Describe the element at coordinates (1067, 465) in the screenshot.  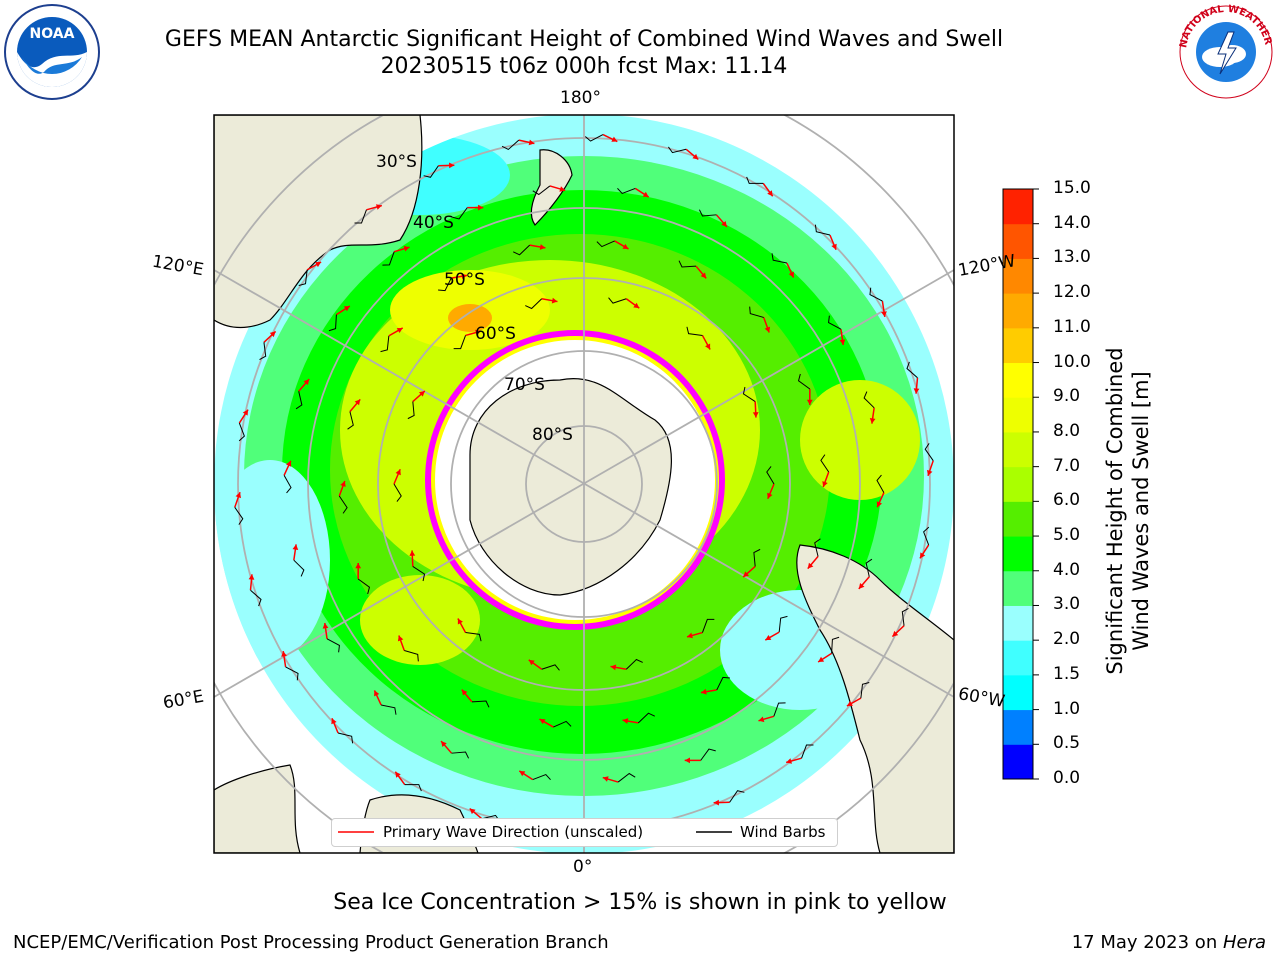
I see `colorbar-tick-label: 7.0` at that location.